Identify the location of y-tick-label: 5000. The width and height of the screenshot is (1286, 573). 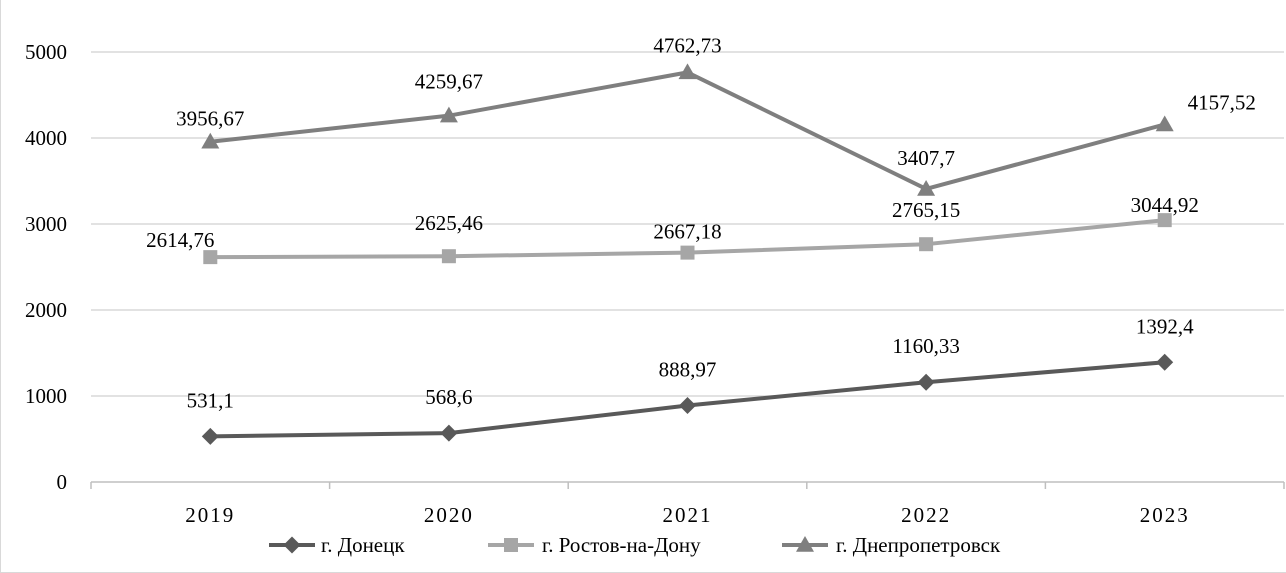
(46, 52).